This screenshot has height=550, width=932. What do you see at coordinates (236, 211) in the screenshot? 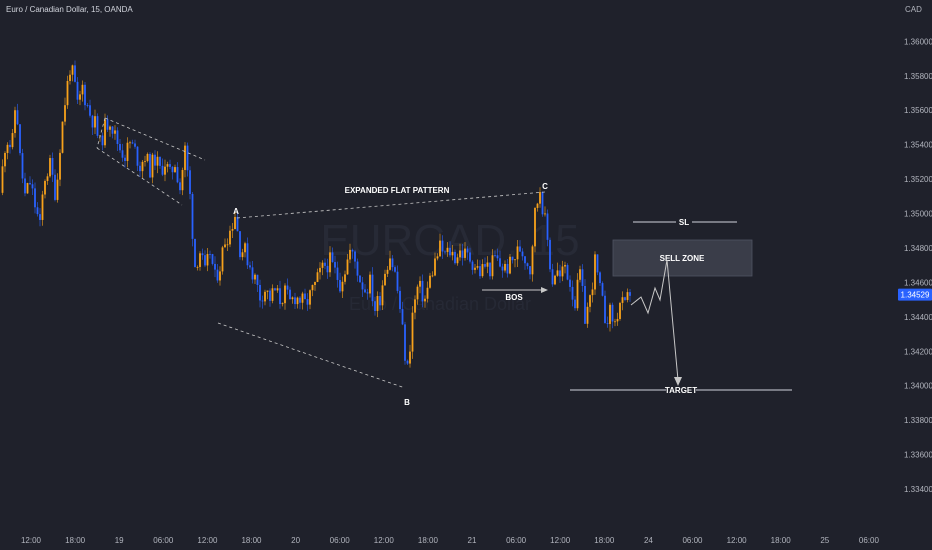
I see `point-a-label: A` at bounding box center [236, 211].